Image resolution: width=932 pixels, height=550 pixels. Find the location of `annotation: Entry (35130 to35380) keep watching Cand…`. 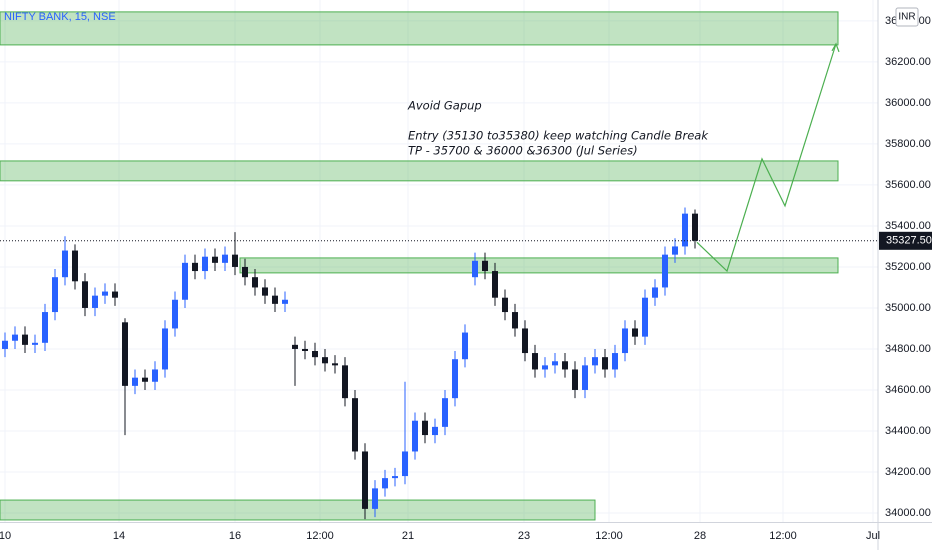

annotation: Entry (35130 to35380) keep watching Cand… is located at coordinates (558, 136).